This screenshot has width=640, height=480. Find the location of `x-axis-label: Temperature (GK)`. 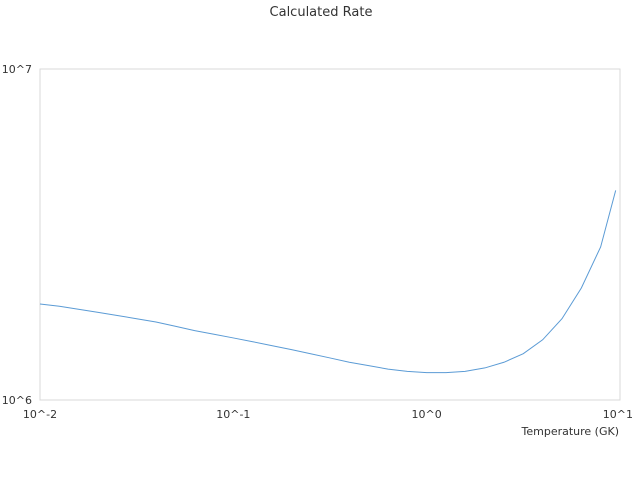

x-axis-label: Temperature (GK) is located at coordinates (570, 431).